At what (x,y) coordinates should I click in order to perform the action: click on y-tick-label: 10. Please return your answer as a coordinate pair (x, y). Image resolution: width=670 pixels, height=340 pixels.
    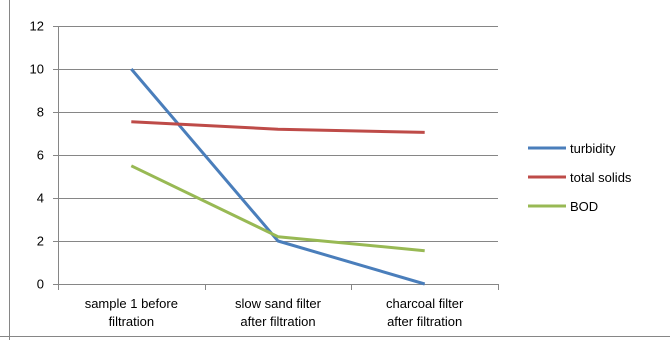
    Looking at the image, I should click on (37, 69).